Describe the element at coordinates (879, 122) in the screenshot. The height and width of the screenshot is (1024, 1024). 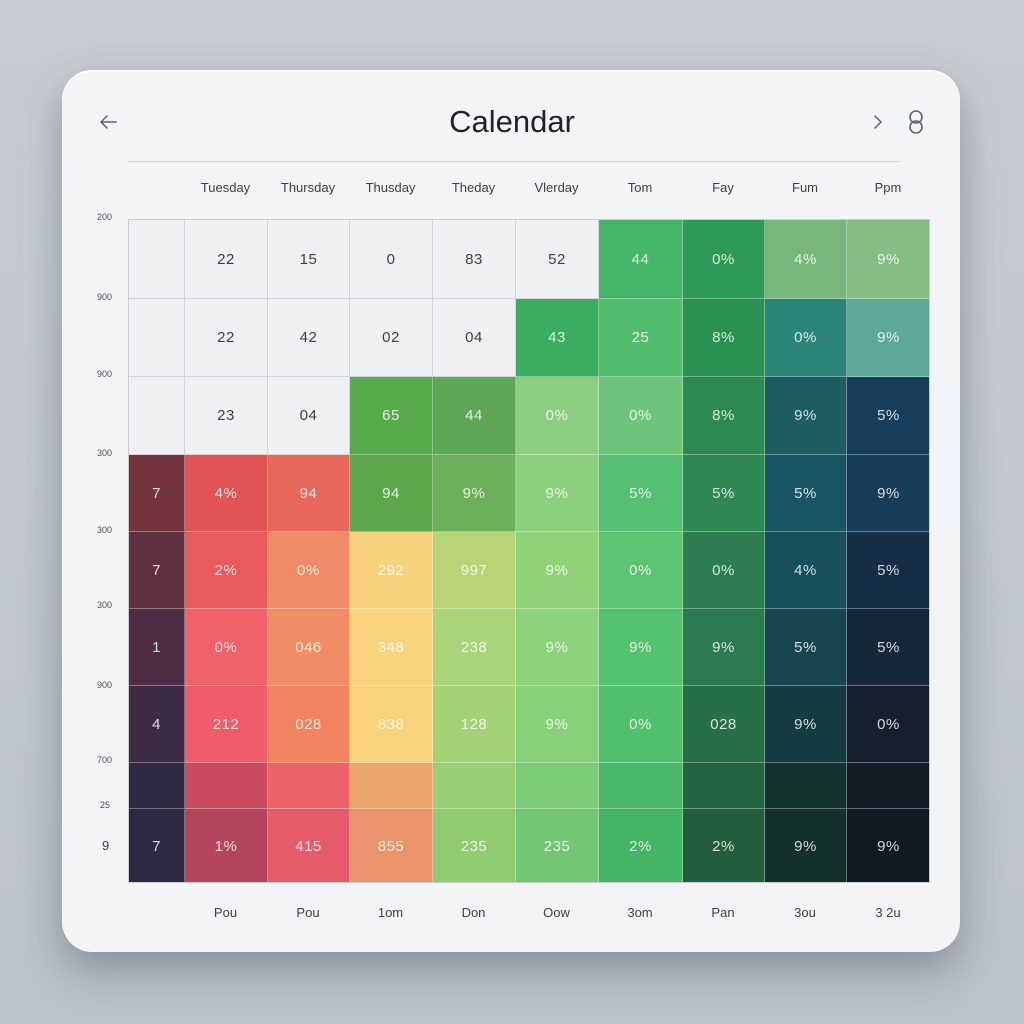
I see `next-button` at that location.